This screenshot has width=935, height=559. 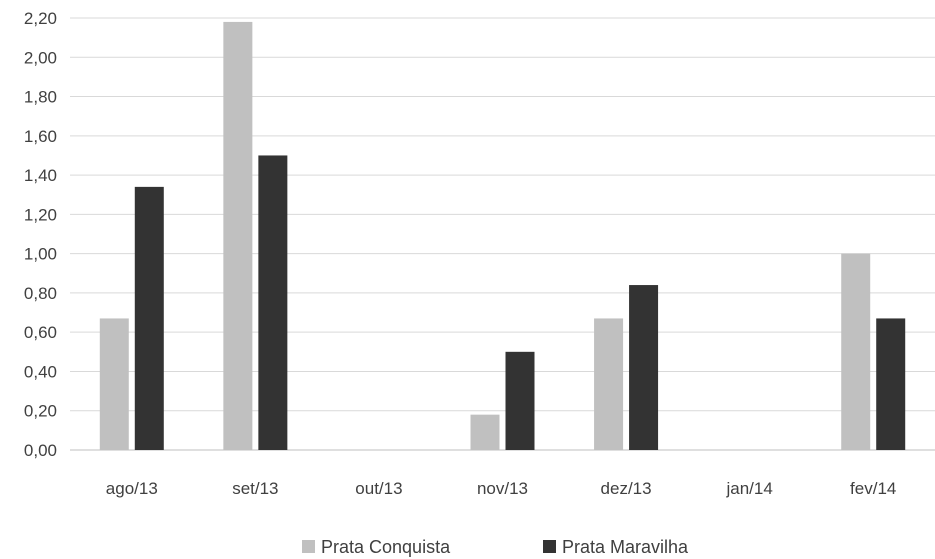 I want to click on y-tick-label: 0,80, so click(x=40, y=293).